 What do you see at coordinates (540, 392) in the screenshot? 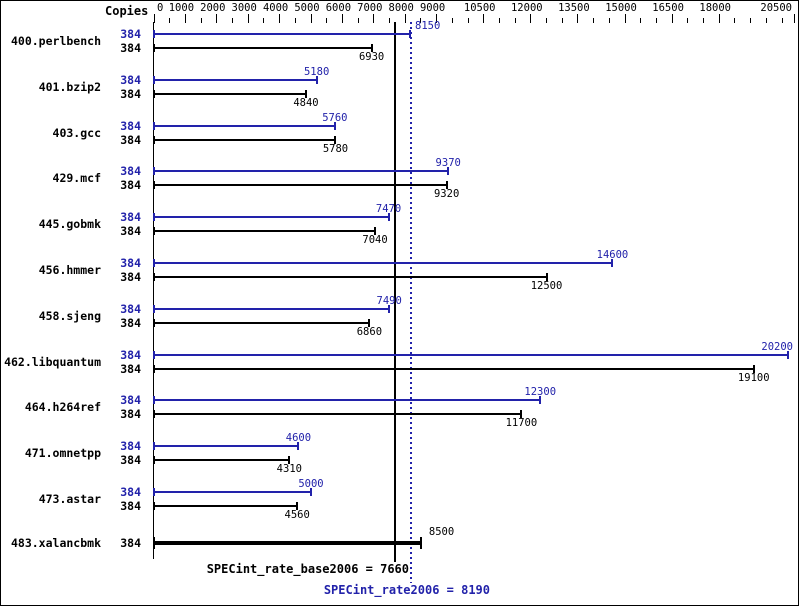
I see `peak-value-label: 12300` at bounding box center [540, 392].